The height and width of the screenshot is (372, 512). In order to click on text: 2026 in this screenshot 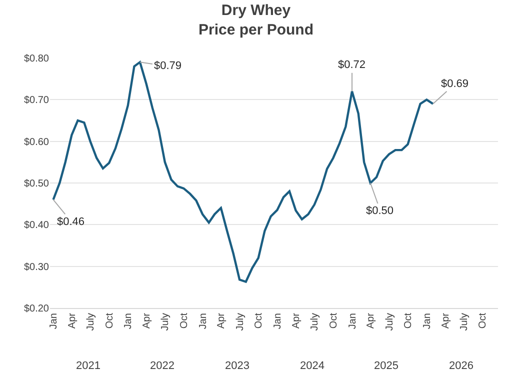, I will do `click(461, 366)`.